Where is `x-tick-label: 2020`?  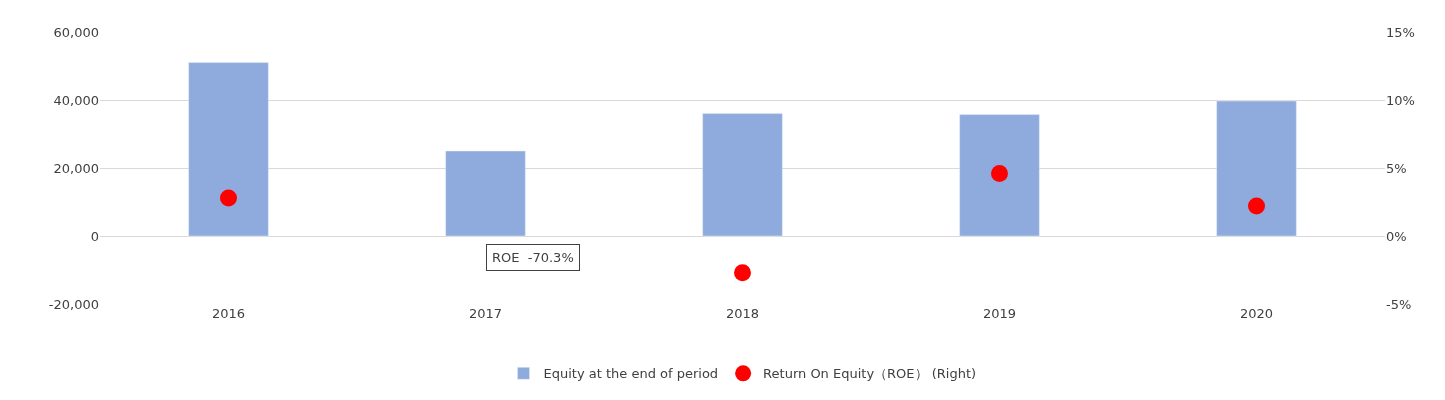 x-tick-label: 2020 is located at coordinates (1256, 313).